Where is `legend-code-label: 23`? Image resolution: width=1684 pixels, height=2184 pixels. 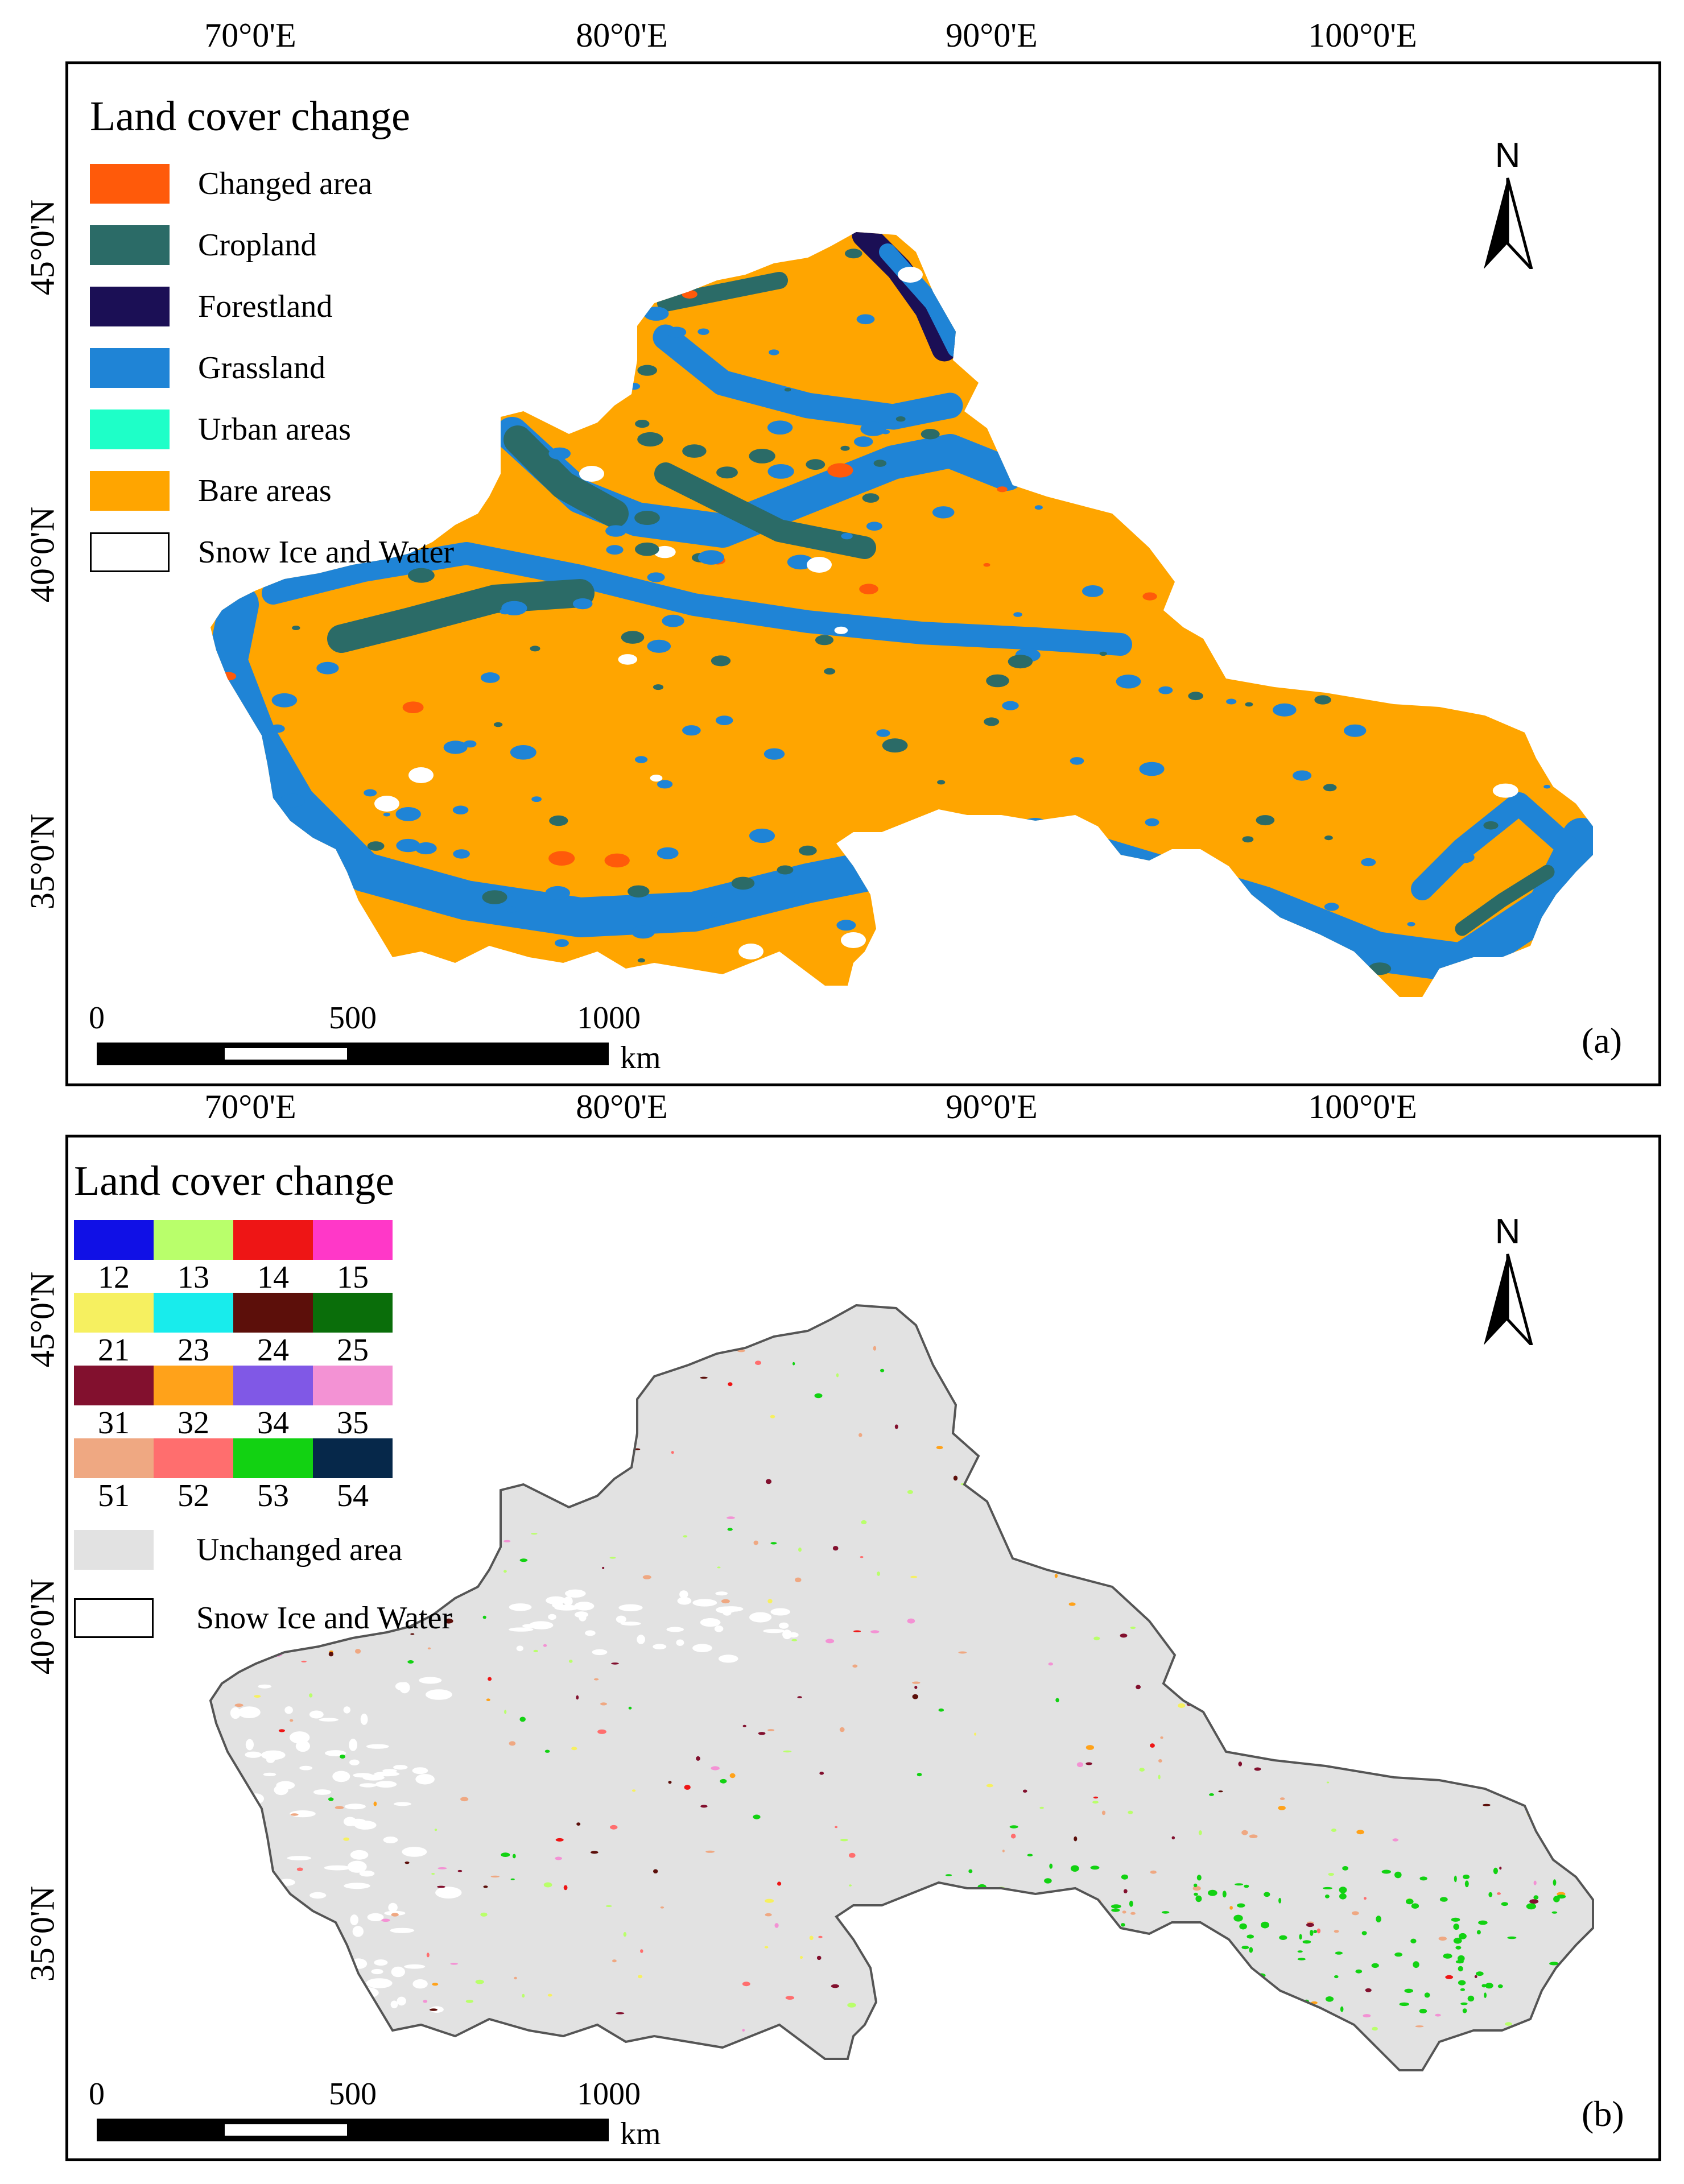
legend-code-label: 23 is located at coordinates (193, 1350).